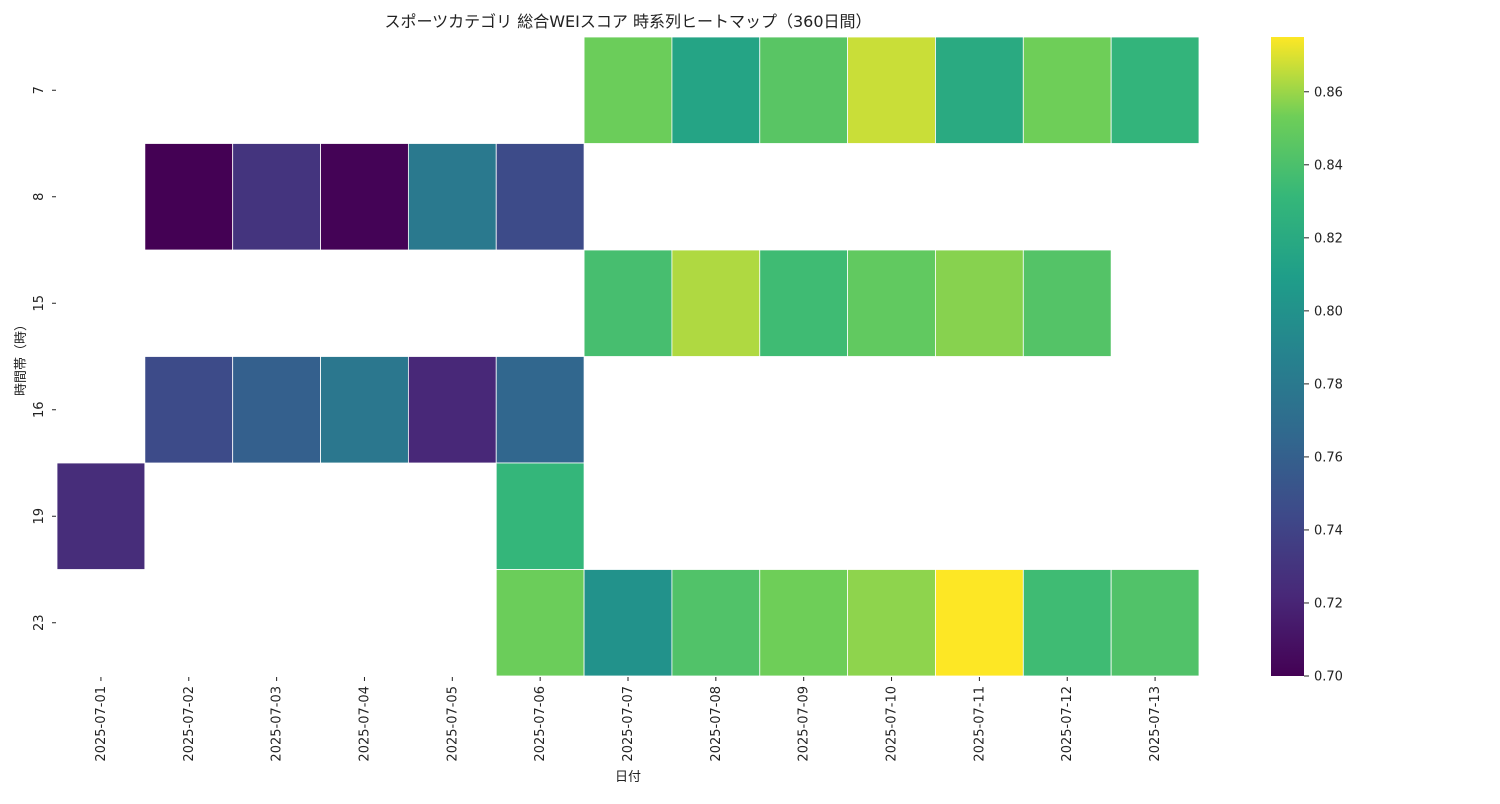  Describe the element at coordinates (540, 724) in the screenshot. I see `x-tick-label: 2025-07-06` at that location.